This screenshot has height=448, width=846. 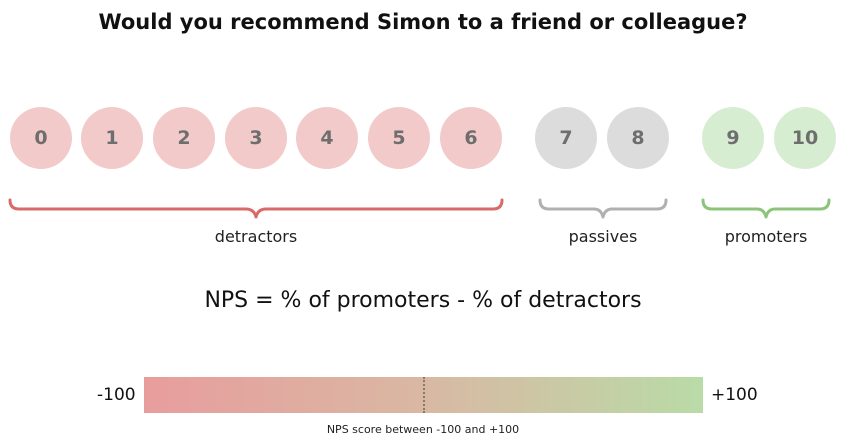 I want to click on score-6-circle: 6, so click(x=471, y=138).